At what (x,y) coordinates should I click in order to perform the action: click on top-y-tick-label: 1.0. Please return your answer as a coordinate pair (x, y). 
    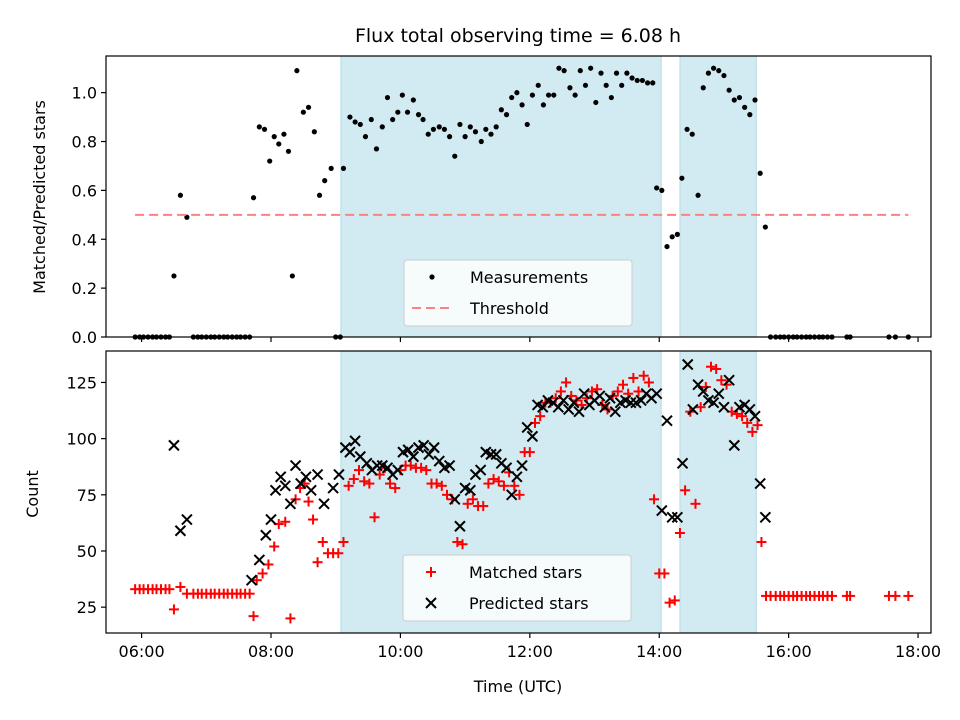
    Looking at the image, I should click on (84, 93).